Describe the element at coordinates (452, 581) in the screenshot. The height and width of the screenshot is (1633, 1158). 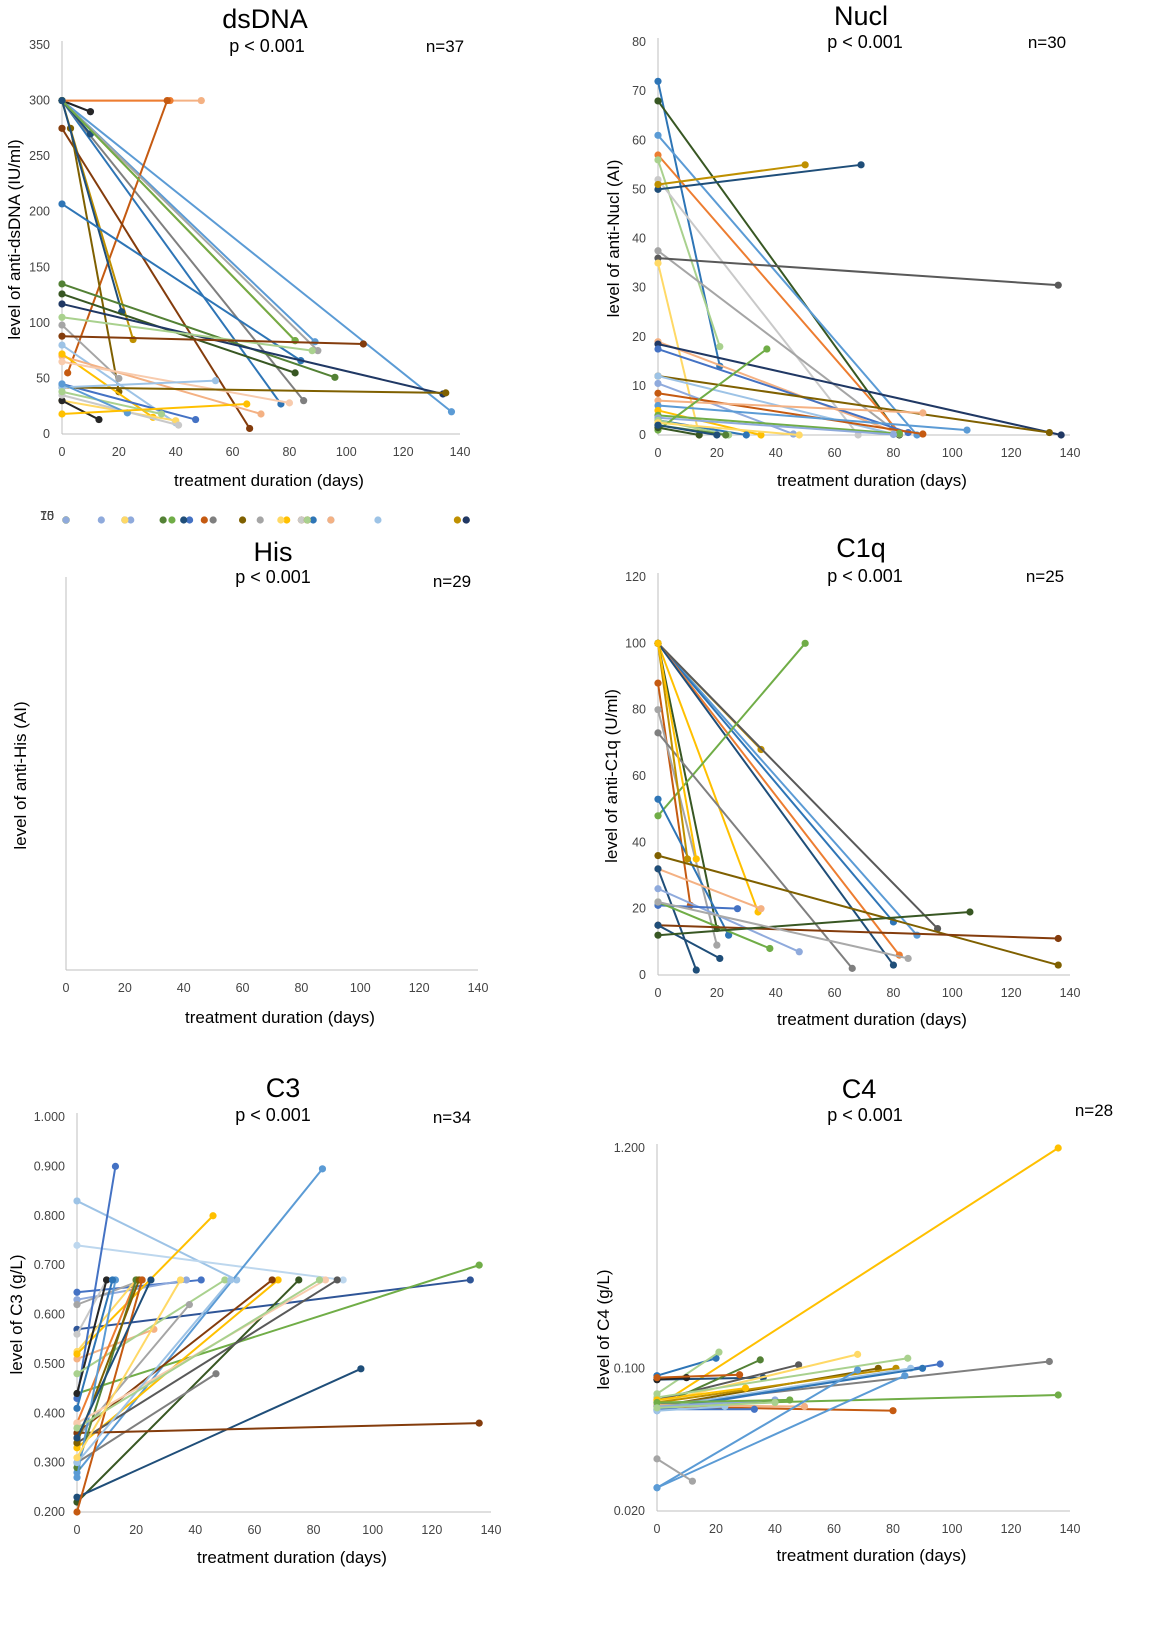
I see `n-label: n=29` at that location.